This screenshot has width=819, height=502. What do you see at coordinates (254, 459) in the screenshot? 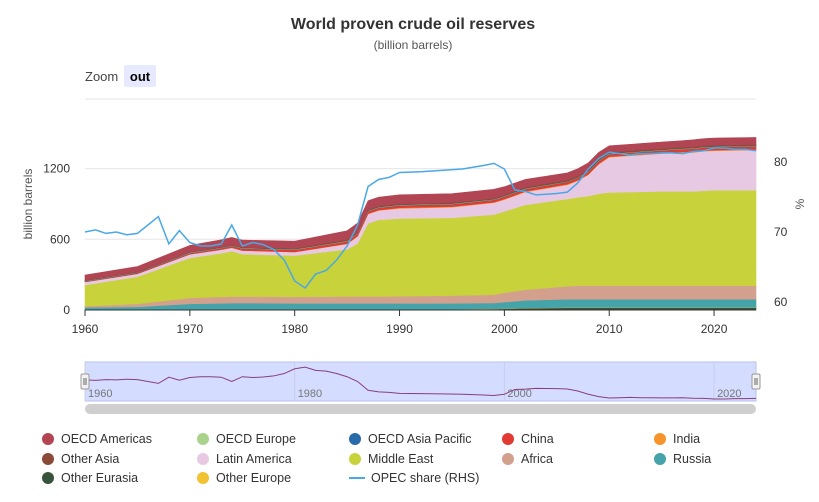
I see `legend-label-latin-america: Latin America` at bounding box center [254, 459].